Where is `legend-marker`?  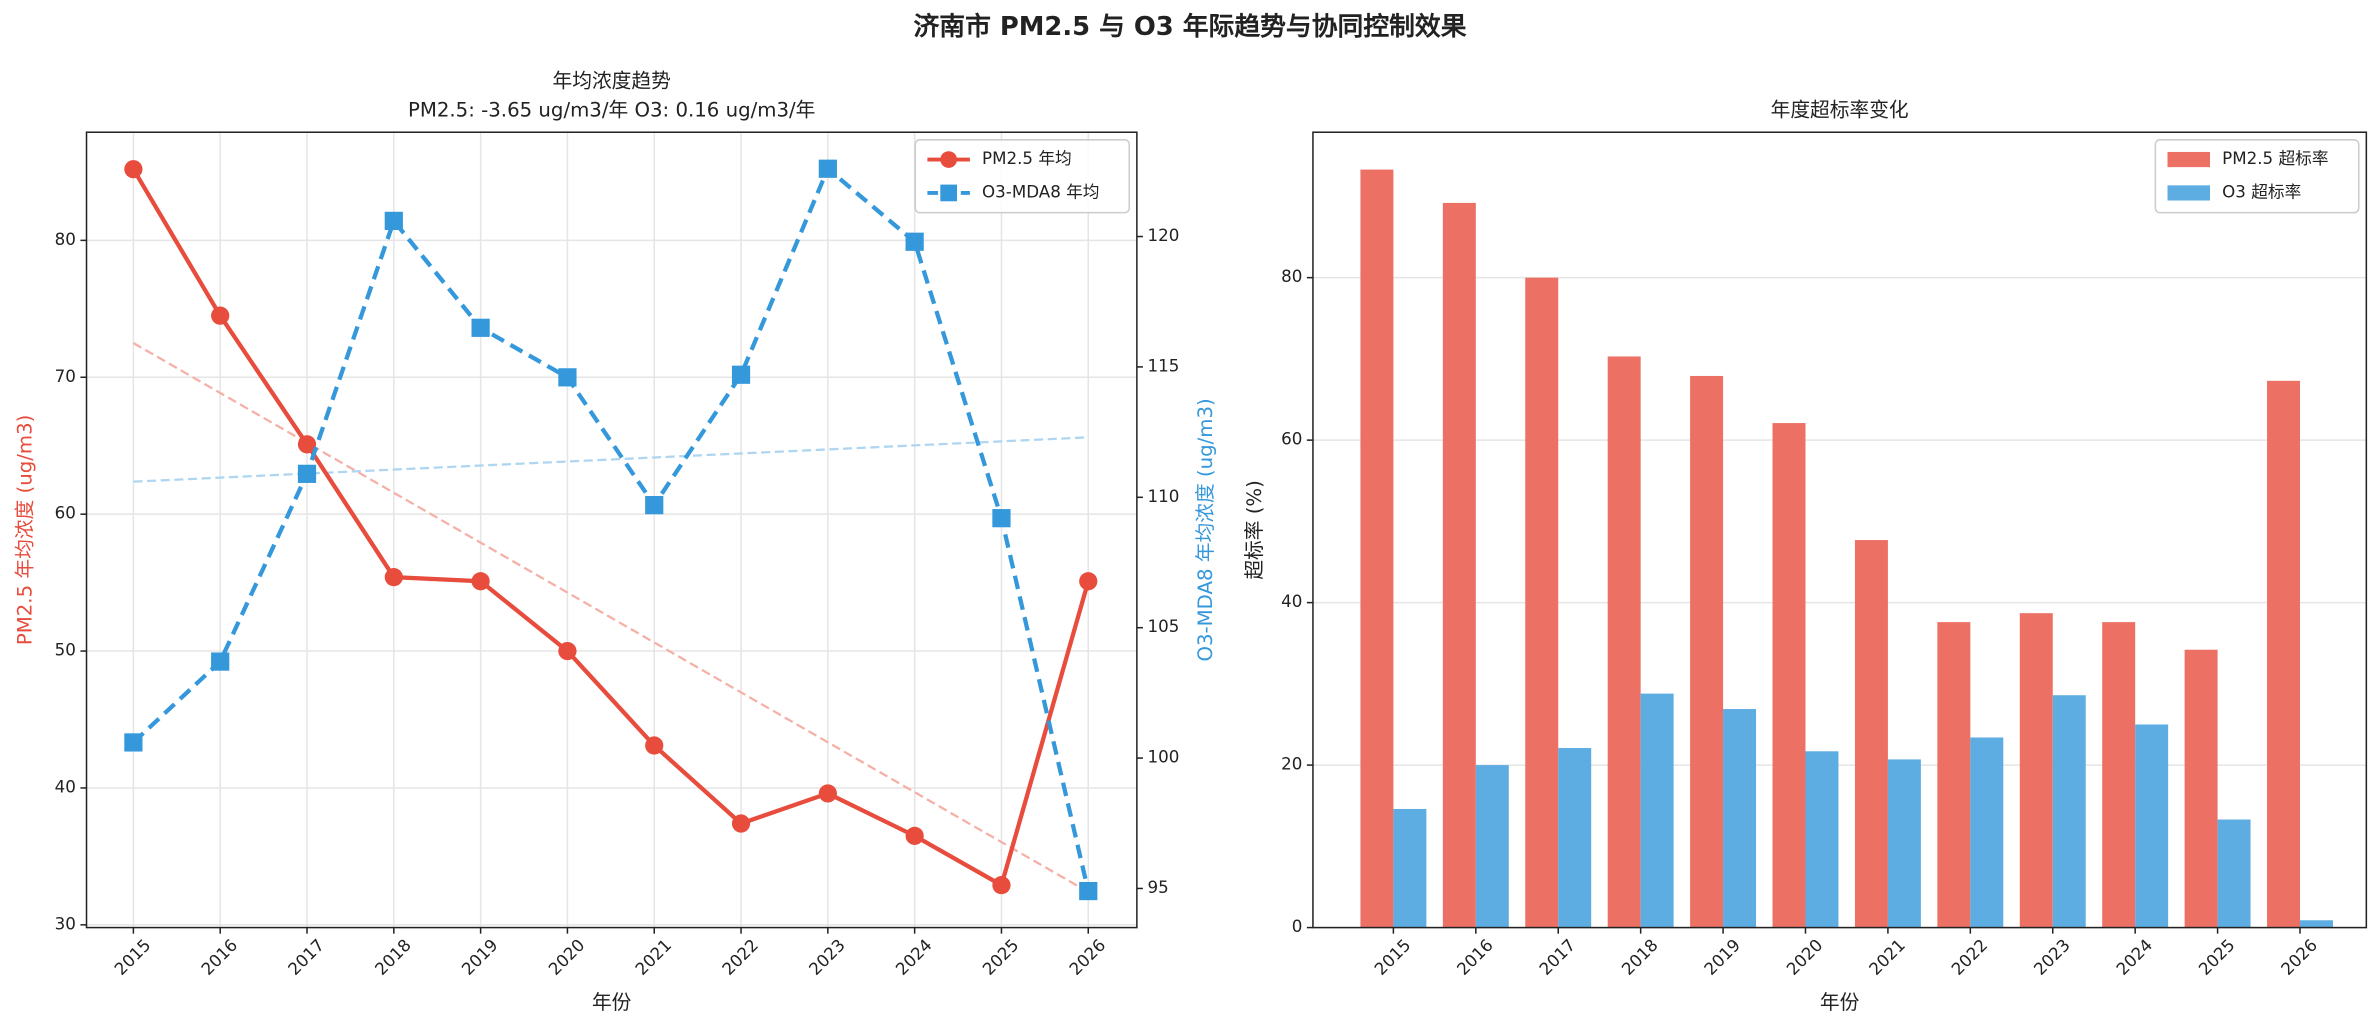 legend-marker is located at coordinates (949, 193).